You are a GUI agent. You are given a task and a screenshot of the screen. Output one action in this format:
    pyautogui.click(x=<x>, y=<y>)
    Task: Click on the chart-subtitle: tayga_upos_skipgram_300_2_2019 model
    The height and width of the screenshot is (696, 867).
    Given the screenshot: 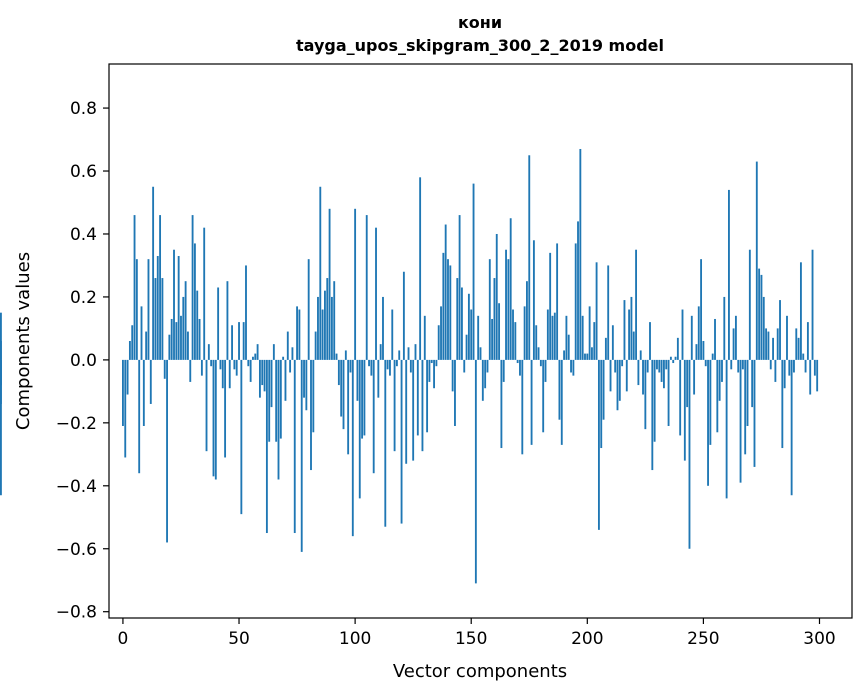 What is the action you would take?
    pyautogui.click(x=480, y=45)
    